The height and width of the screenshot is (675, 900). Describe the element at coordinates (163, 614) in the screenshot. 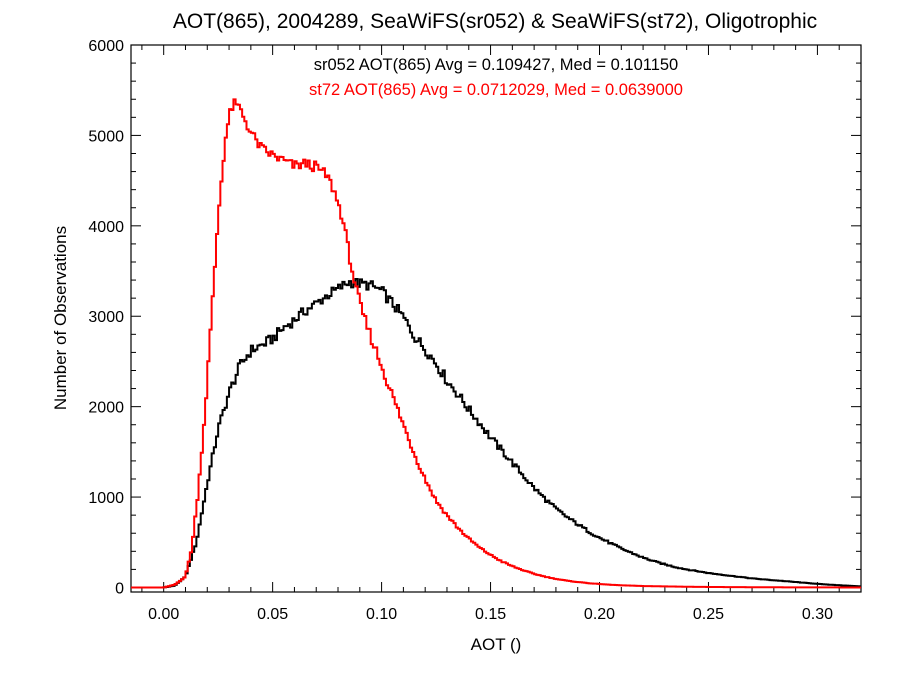

I see `x-tick-label: 0.00` at that location.